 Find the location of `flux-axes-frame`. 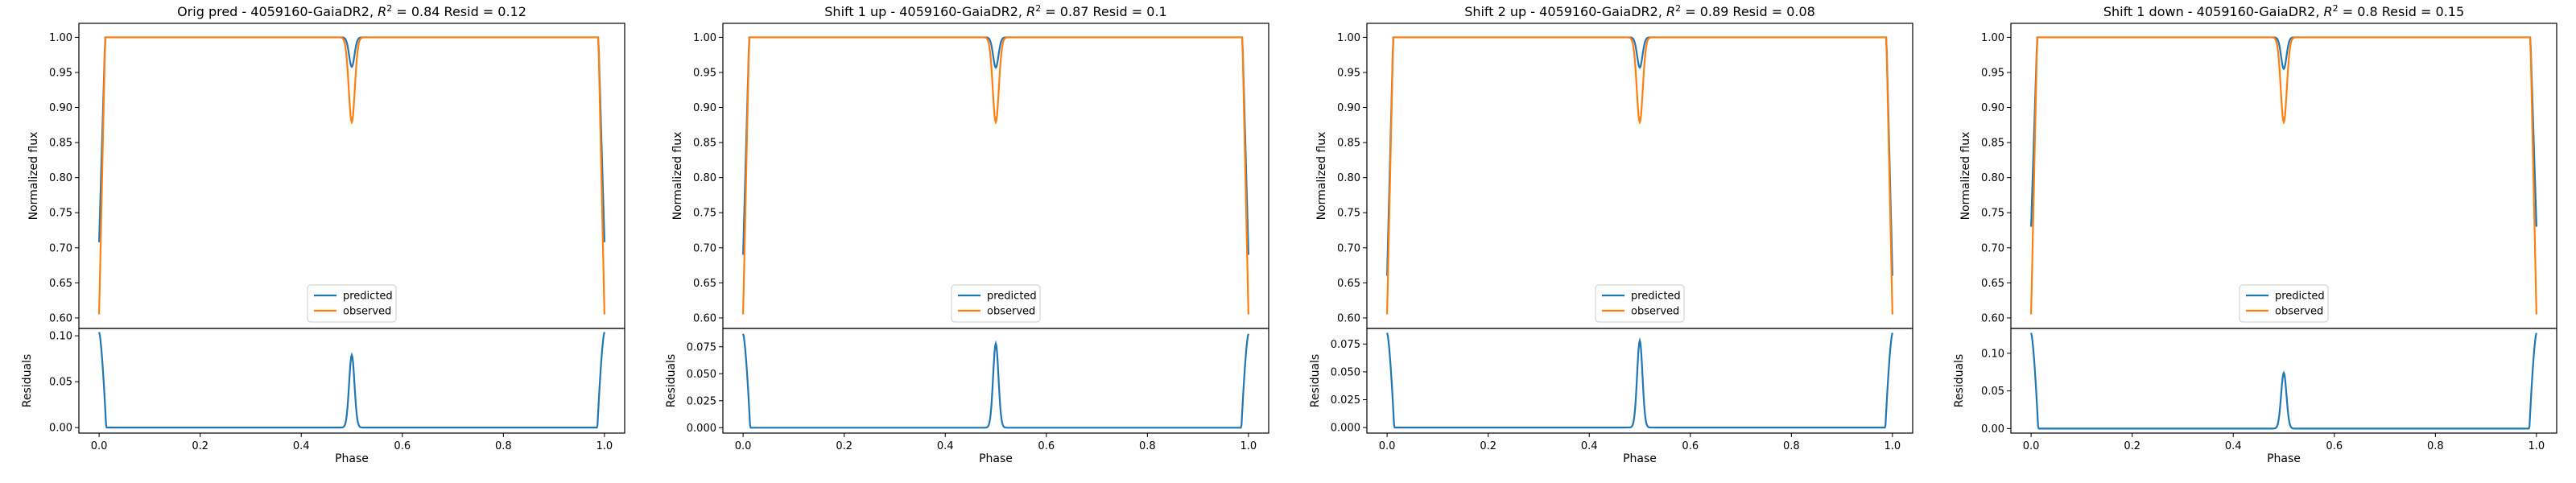

flux-axes-frame is located at coordinates (351, 176).